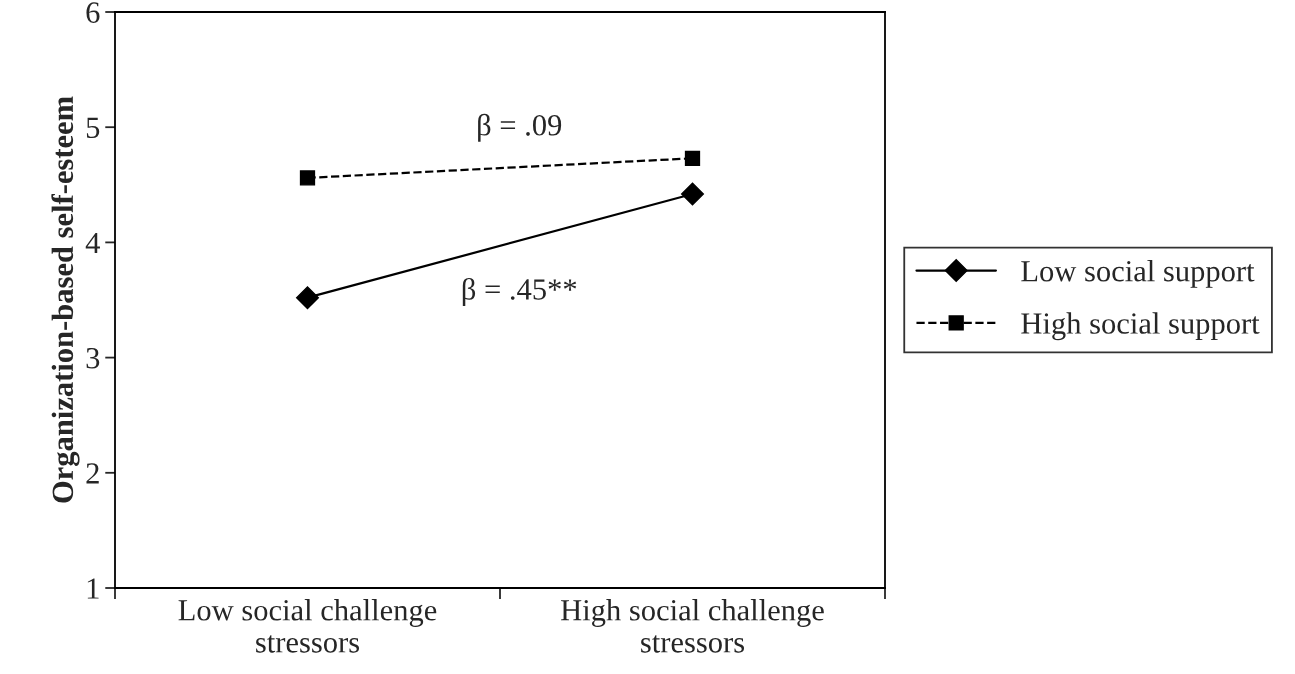 Image resolution: width=1295 pixels, height=674 pixels. What do you see at coordinates (520, 127) in the screenshot?
I see `annotation: β = .09` at bounding box center [520, 127].